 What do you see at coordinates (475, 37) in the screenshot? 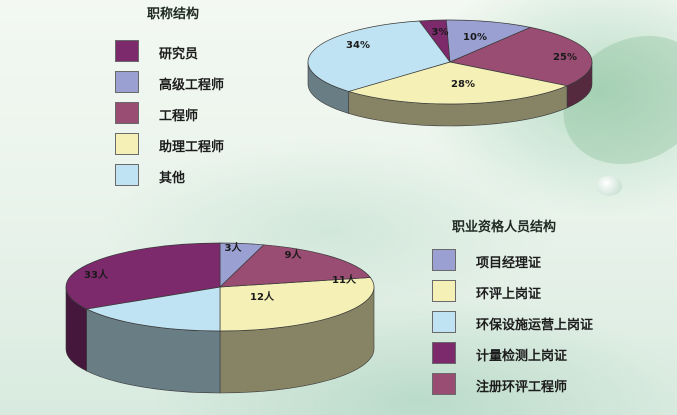
I see `pie-1-value-label-2: 10%` at bounding box center [475, 37].